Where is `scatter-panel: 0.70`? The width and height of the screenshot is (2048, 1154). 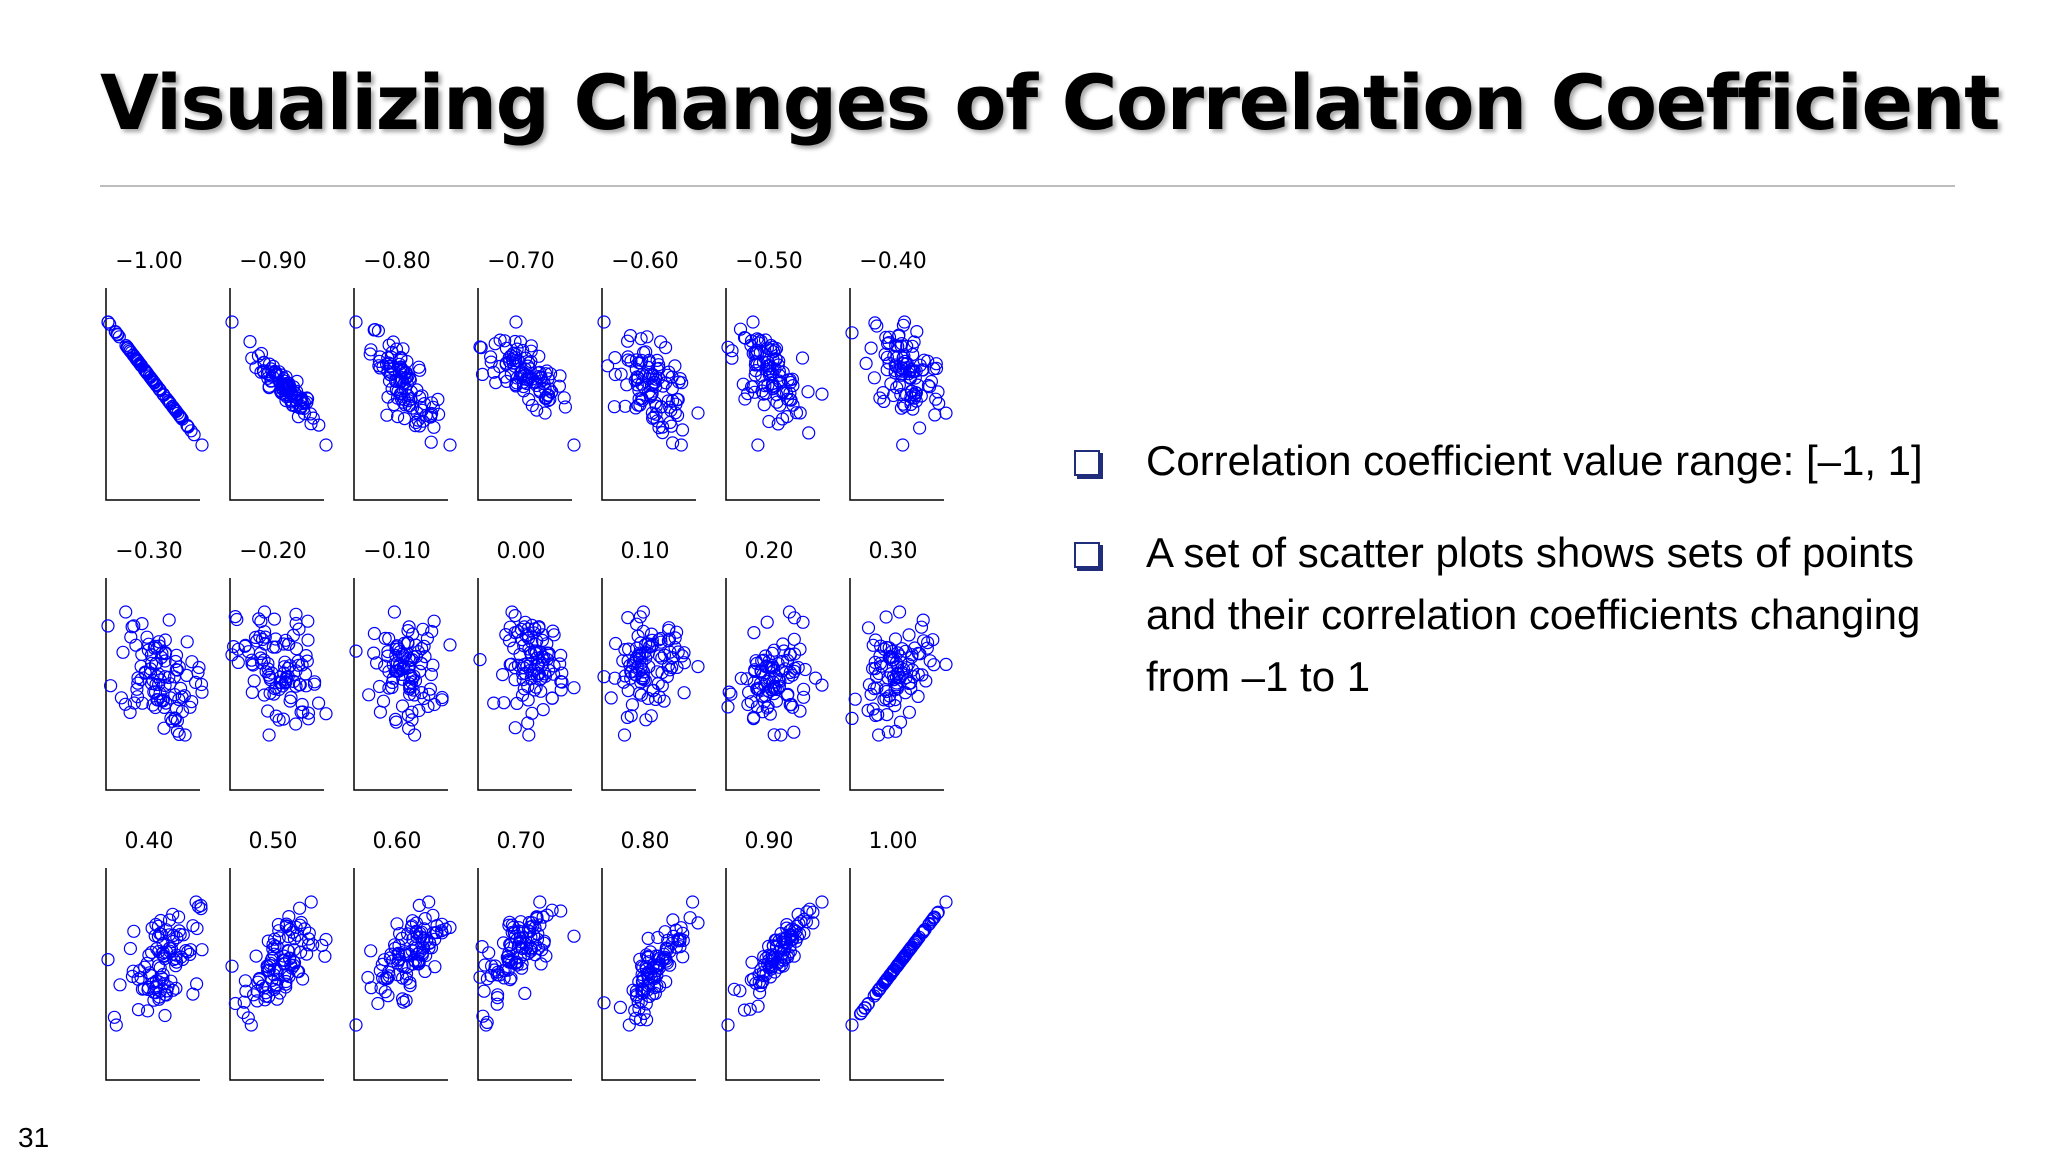 scatter-panel: 0.70 is located at coordinates (527, 955).